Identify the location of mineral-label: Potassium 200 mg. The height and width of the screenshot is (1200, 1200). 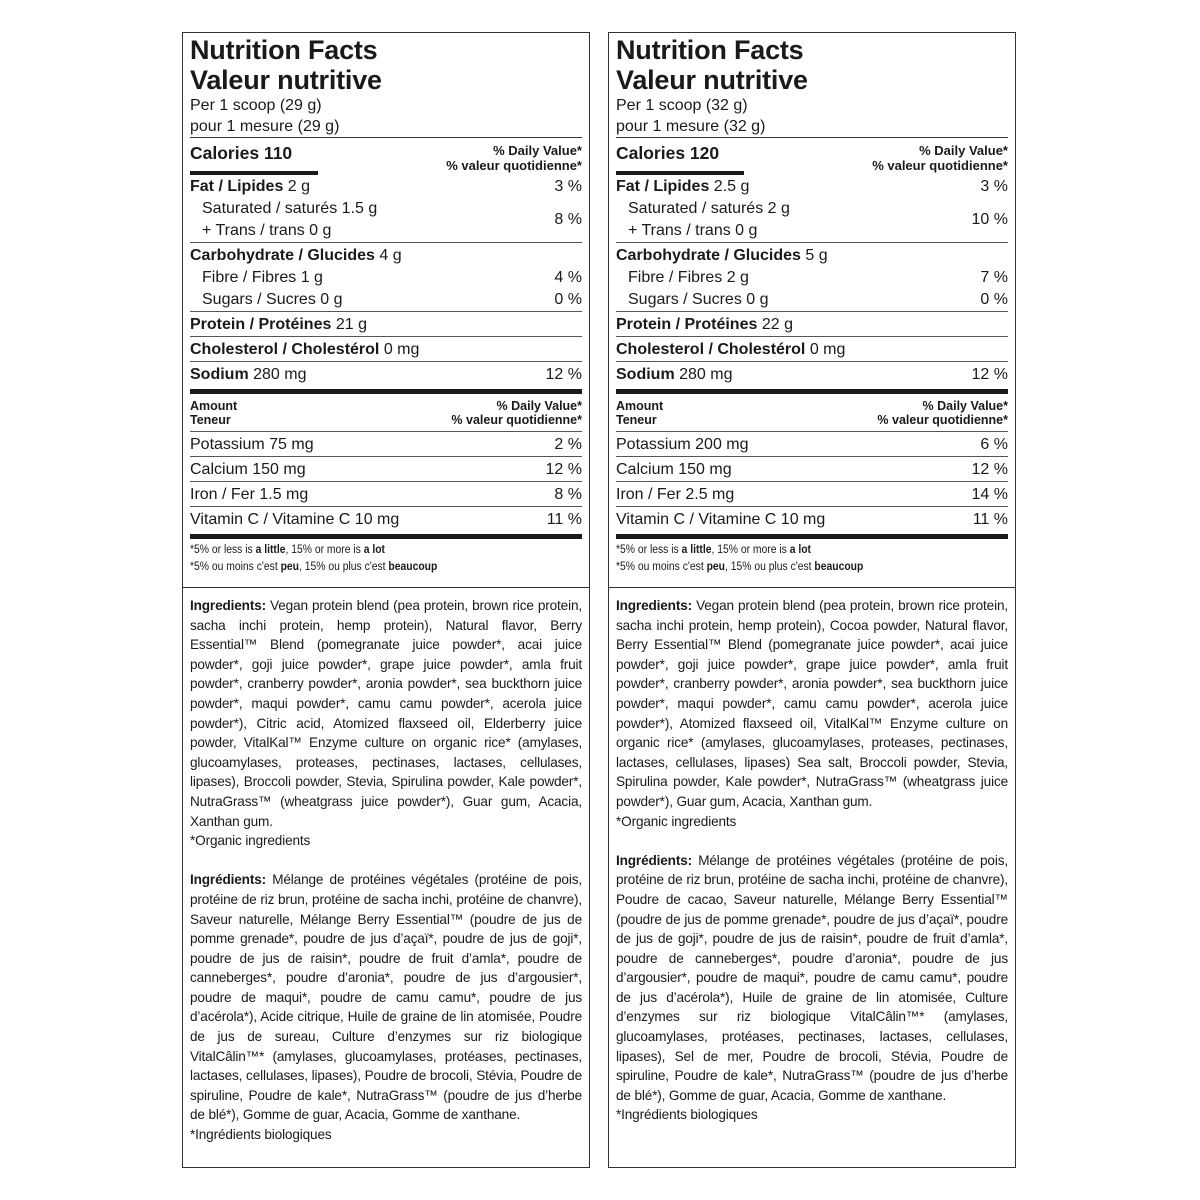
(682, 444).